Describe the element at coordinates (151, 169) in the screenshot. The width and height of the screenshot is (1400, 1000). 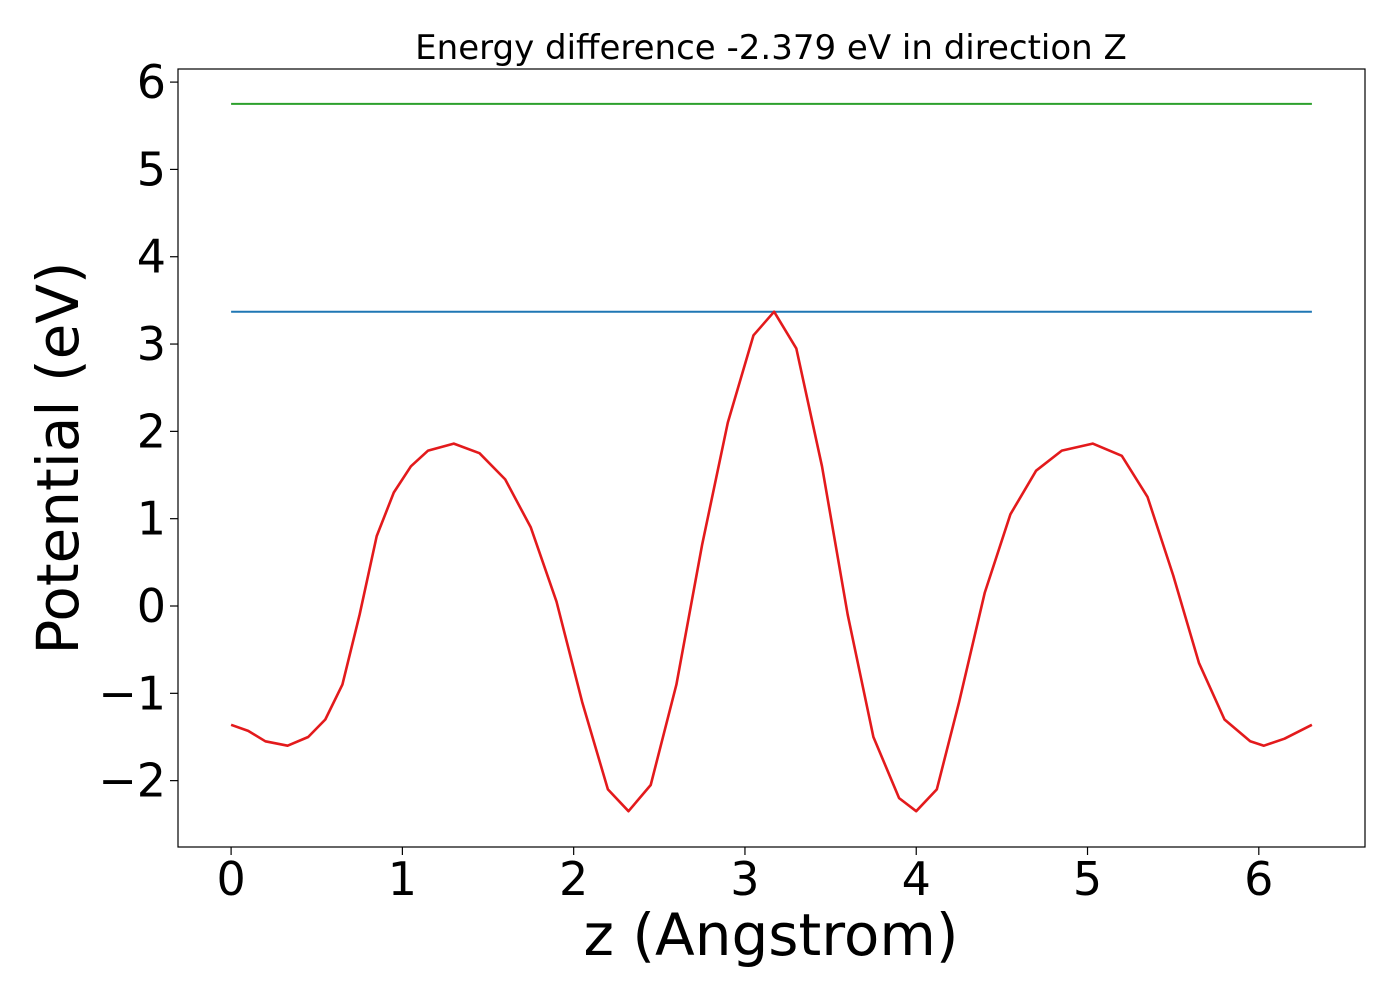
I see `y-tick-label: 5` at that location.